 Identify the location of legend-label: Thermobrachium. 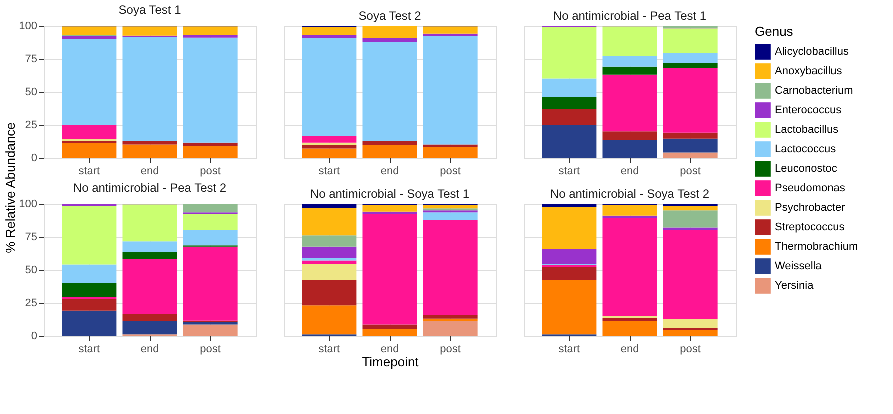
(816, 247).